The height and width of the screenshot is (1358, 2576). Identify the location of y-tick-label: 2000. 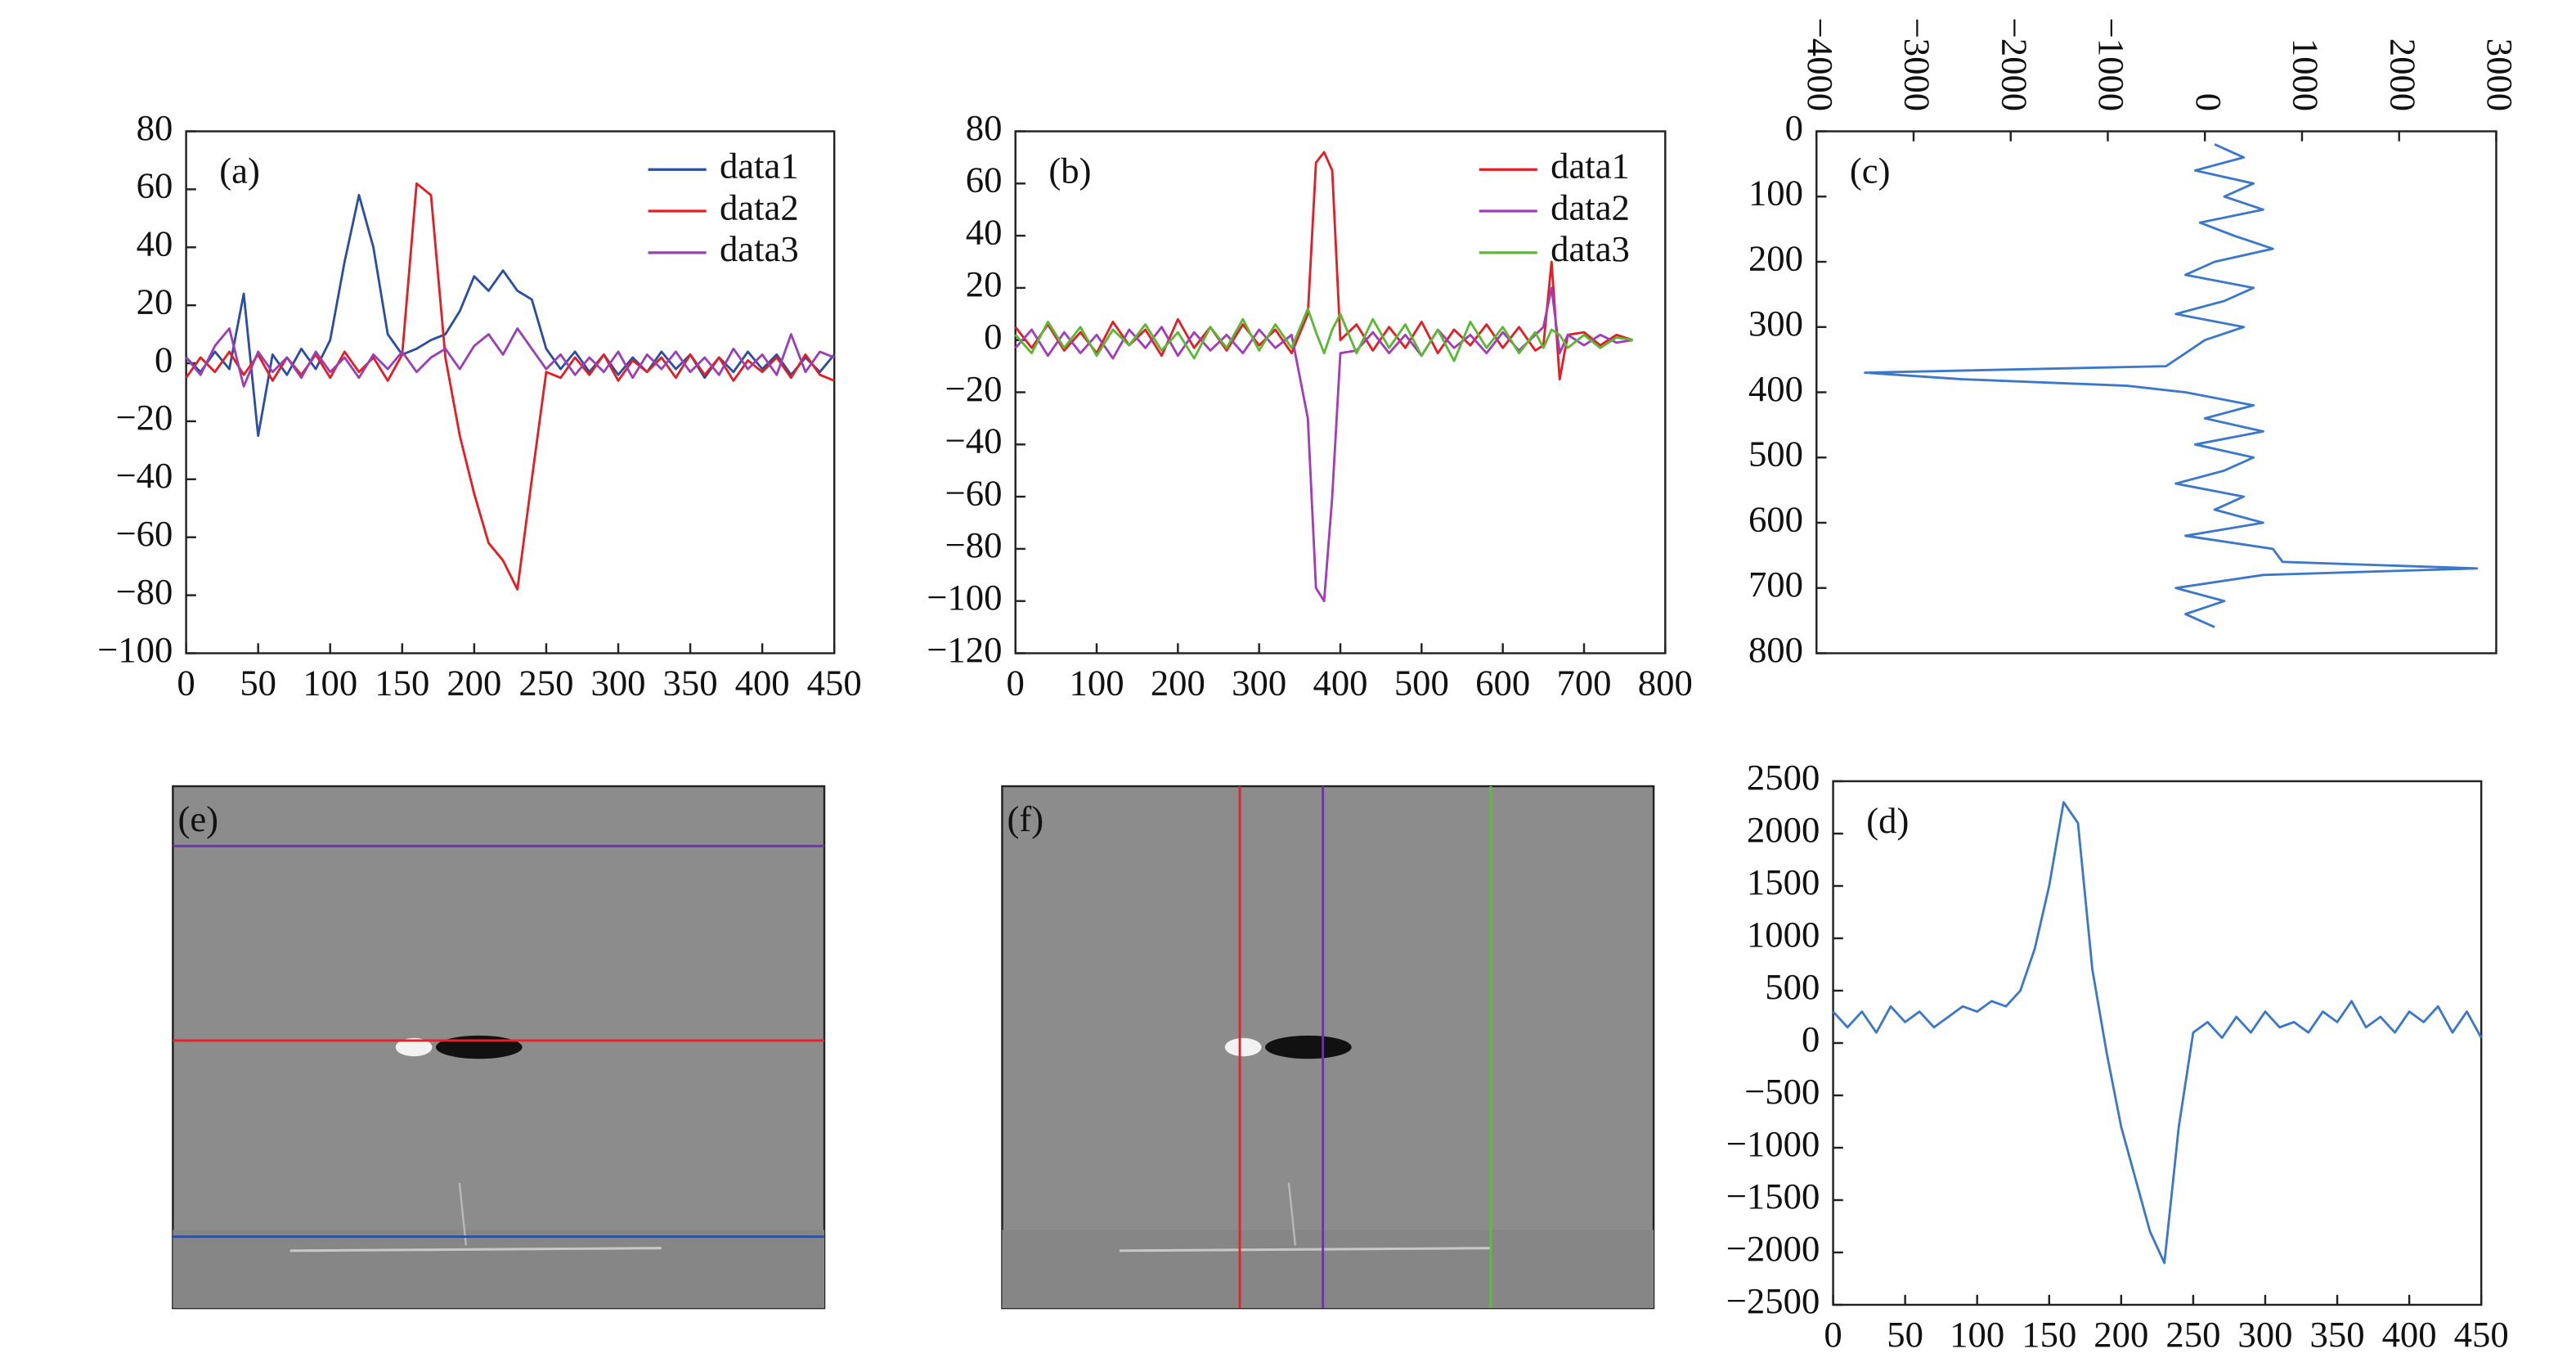
(1783, 830).